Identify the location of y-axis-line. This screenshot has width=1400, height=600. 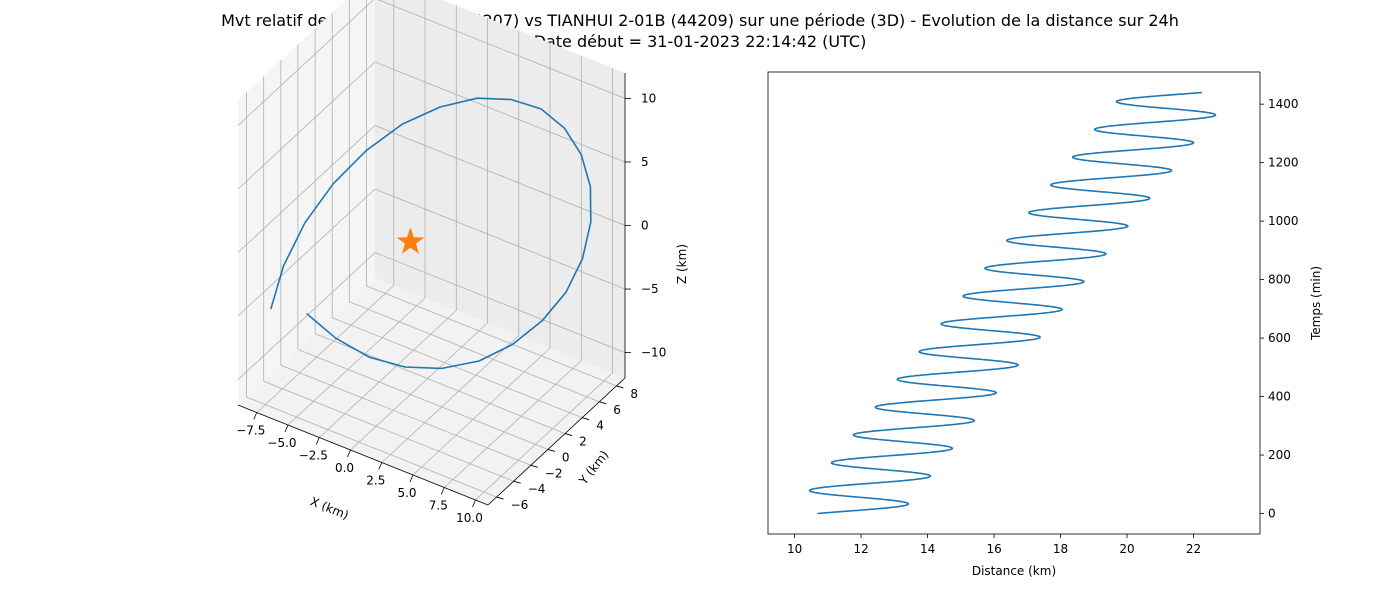
(556, 441).